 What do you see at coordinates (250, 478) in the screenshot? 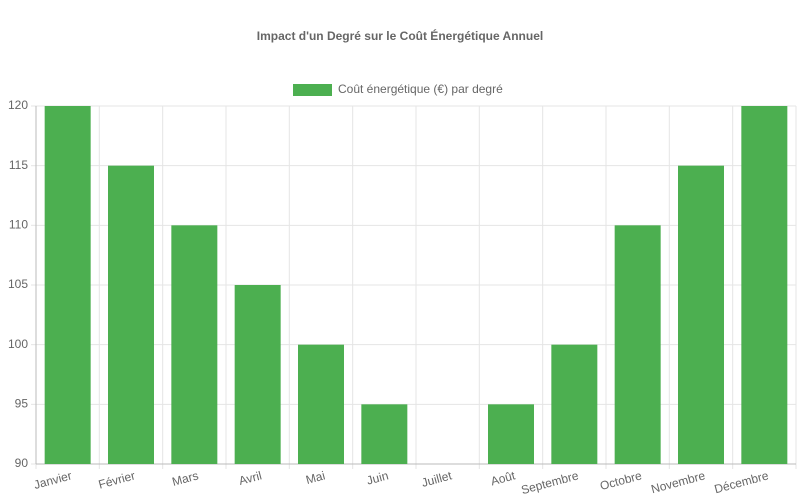
I see `x-tick-label: Avril` at bounding box center [250, 478].